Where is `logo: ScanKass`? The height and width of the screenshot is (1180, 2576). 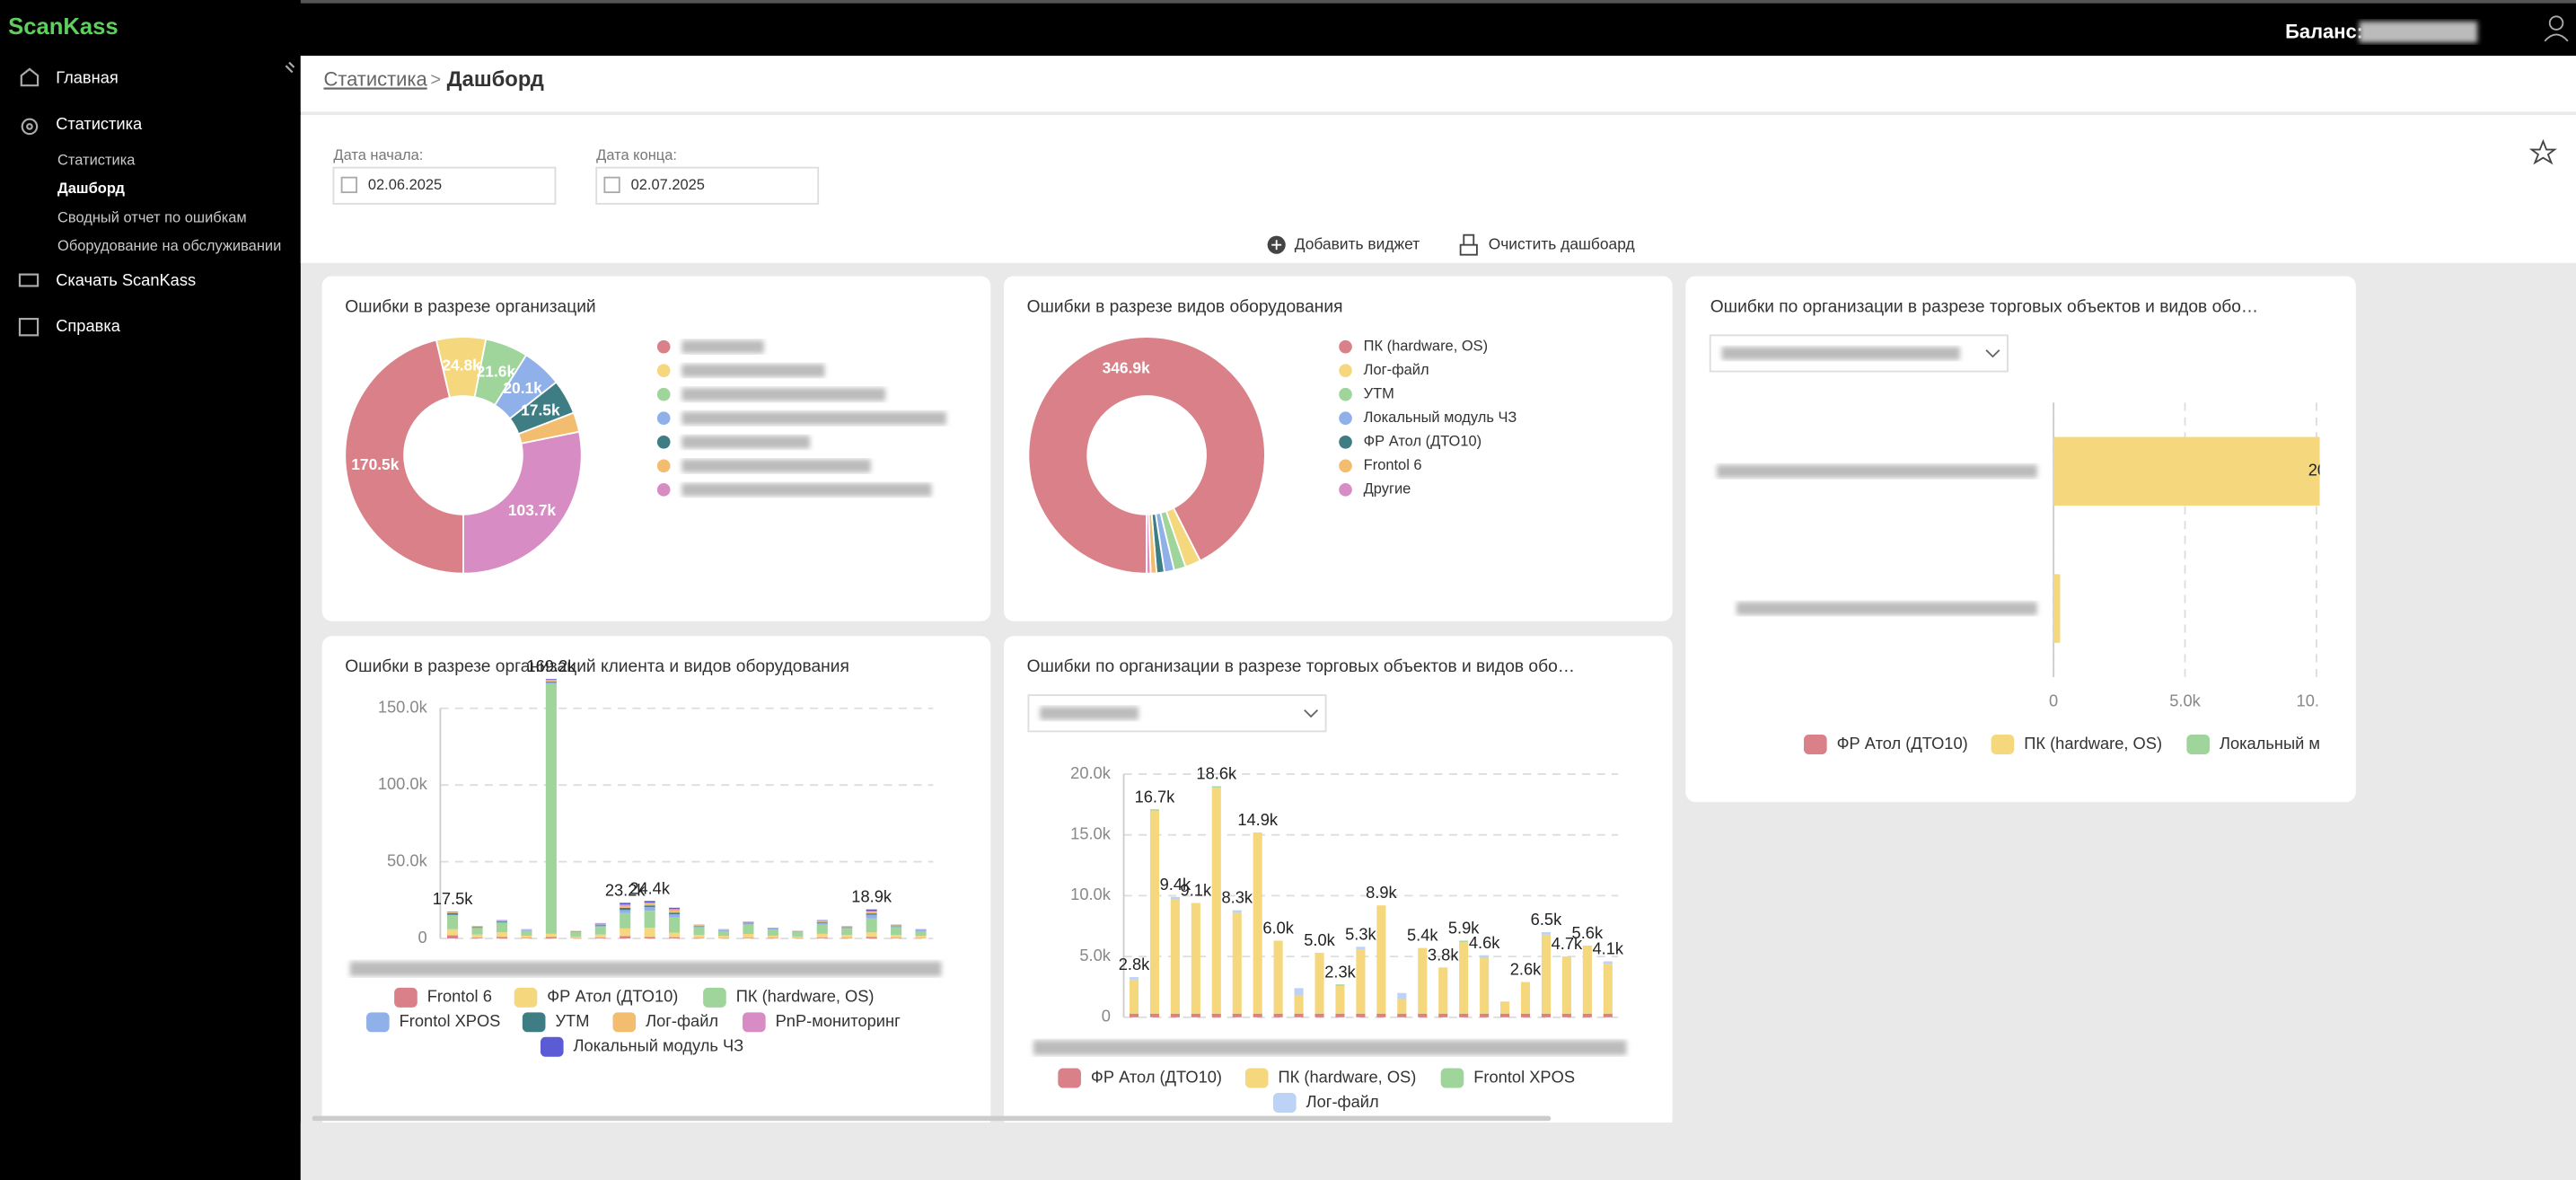
logo: ScanKass is located at coordinates (63, 27).